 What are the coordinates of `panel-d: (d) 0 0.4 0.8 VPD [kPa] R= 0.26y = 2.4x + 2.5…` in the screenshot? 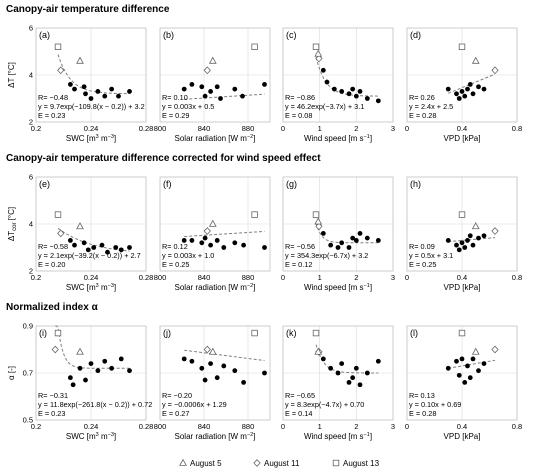 It's located at (463, 85).